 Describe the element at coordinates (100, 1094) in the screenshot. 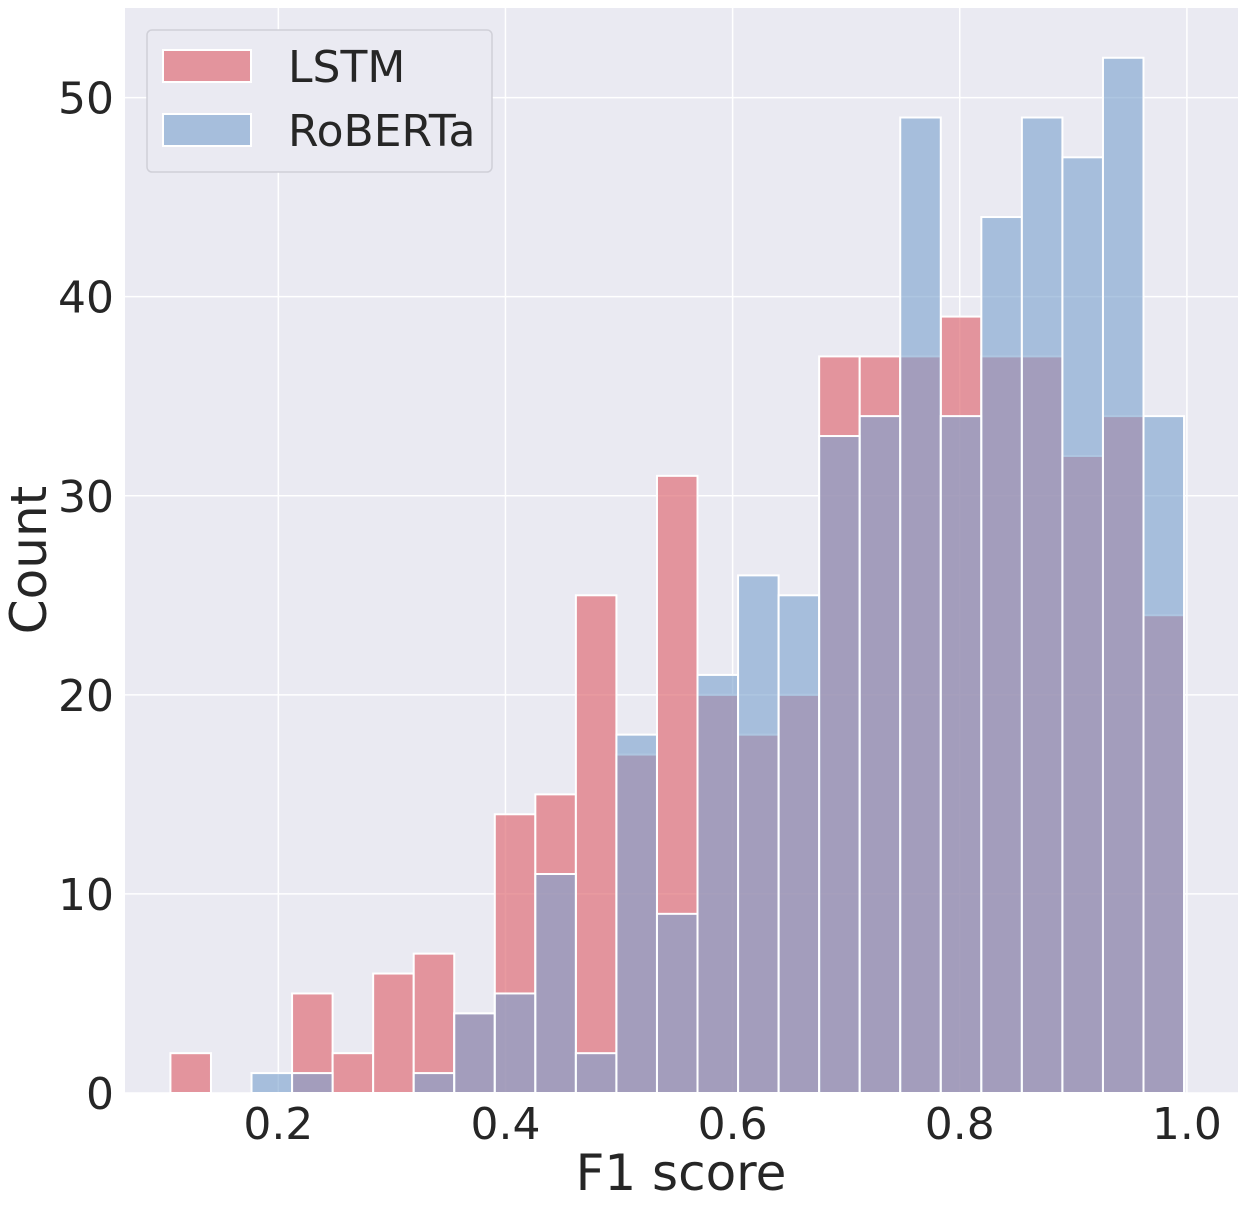

I see `y-tick-label: 0` at that location.